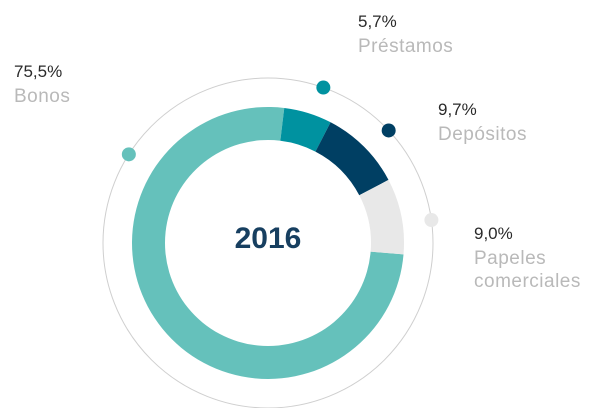 Image resolution: width=606 pixels, height=408 pixels. What do you see at coordinates (527, 270) in the screenshot?
I see `category-label: Papeles comerciales` at bounding box center [527, 270].